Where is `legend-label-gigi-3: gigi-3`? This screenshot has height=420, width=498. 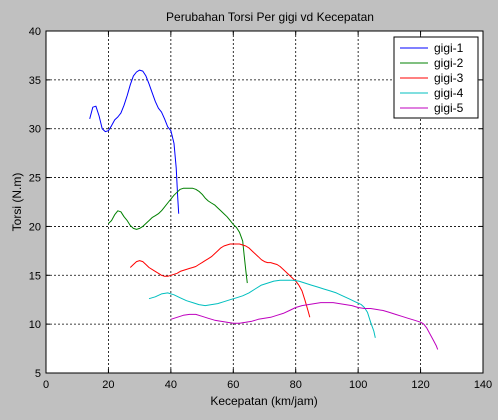
legend-label-gigi-3: gigi-3 is located at coordinates (449, 78).